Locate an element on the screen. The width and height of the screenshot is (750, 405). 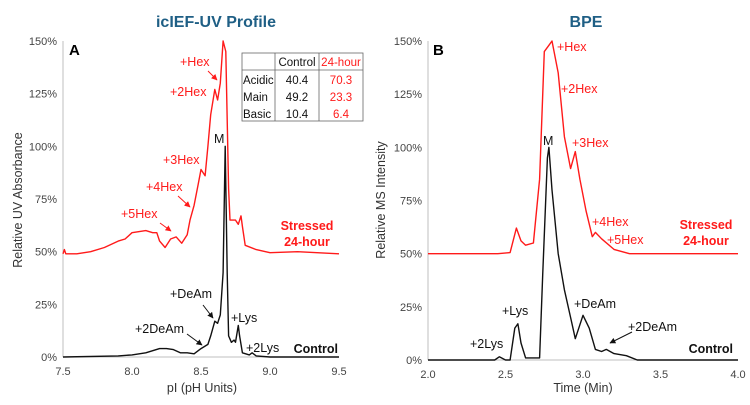
x-tick-label: 2.5 is located at coordinates (505, 375).